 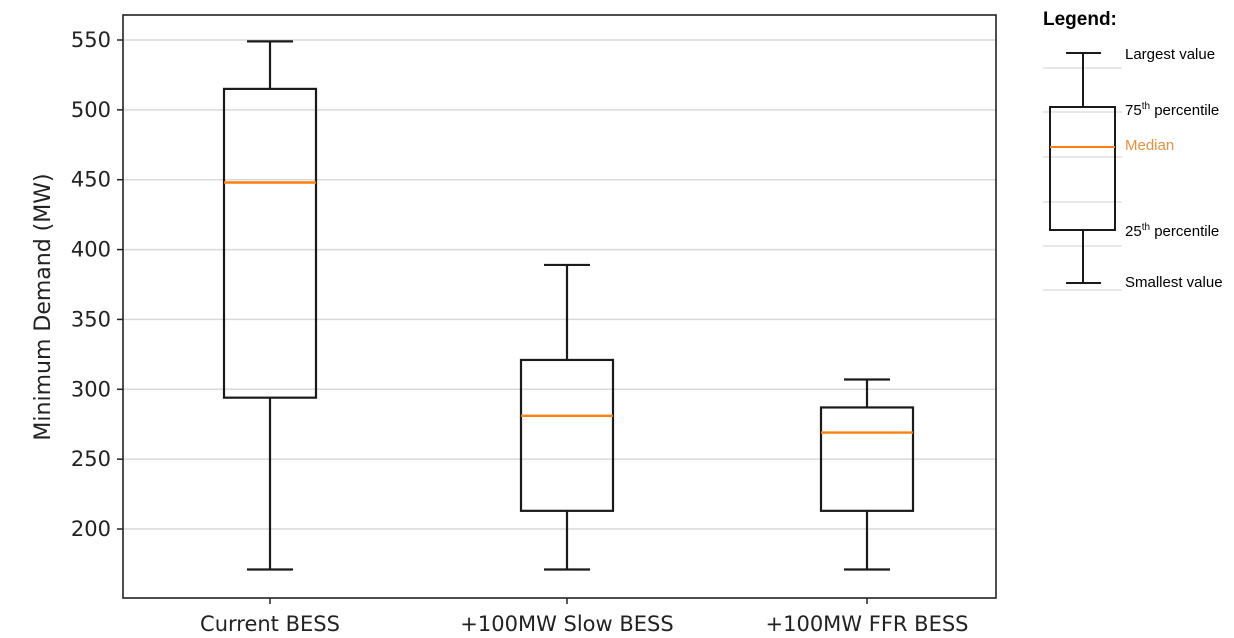 I want to click on y-tick-label: 550, so click(x=91, y=40).